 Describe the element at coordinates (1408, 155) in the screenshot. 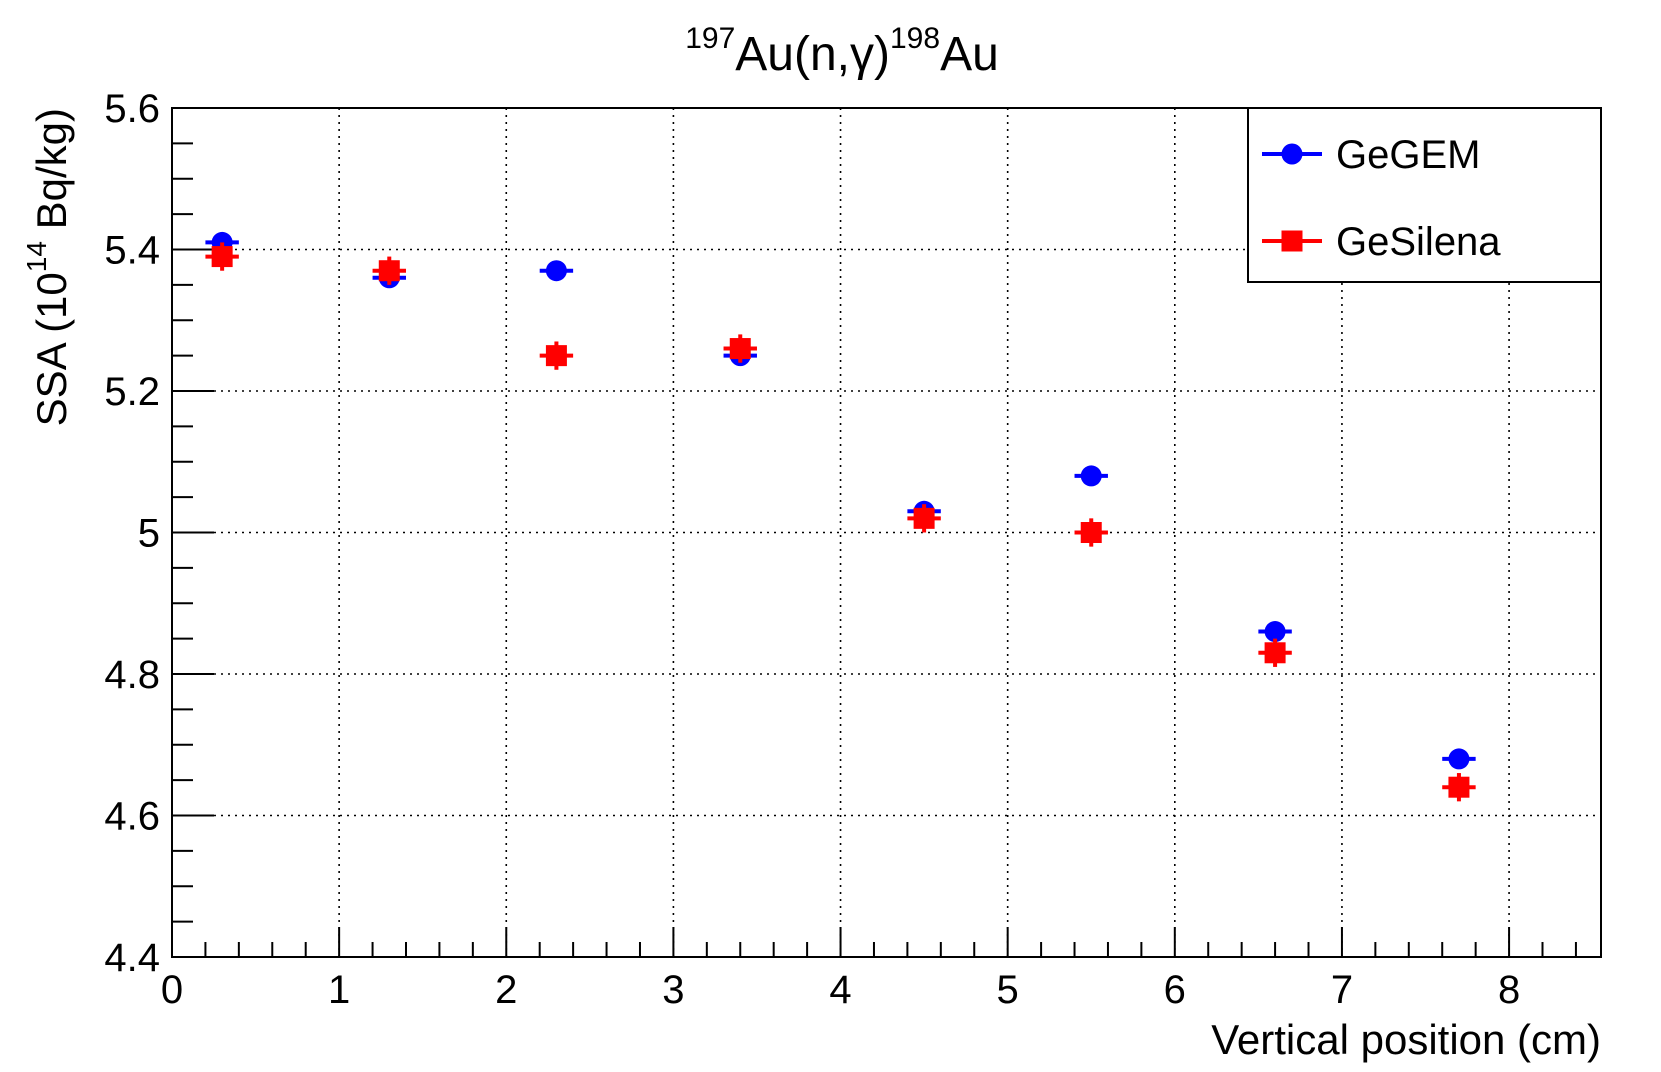

I see `legend-label-0: GeGEM` at that location.